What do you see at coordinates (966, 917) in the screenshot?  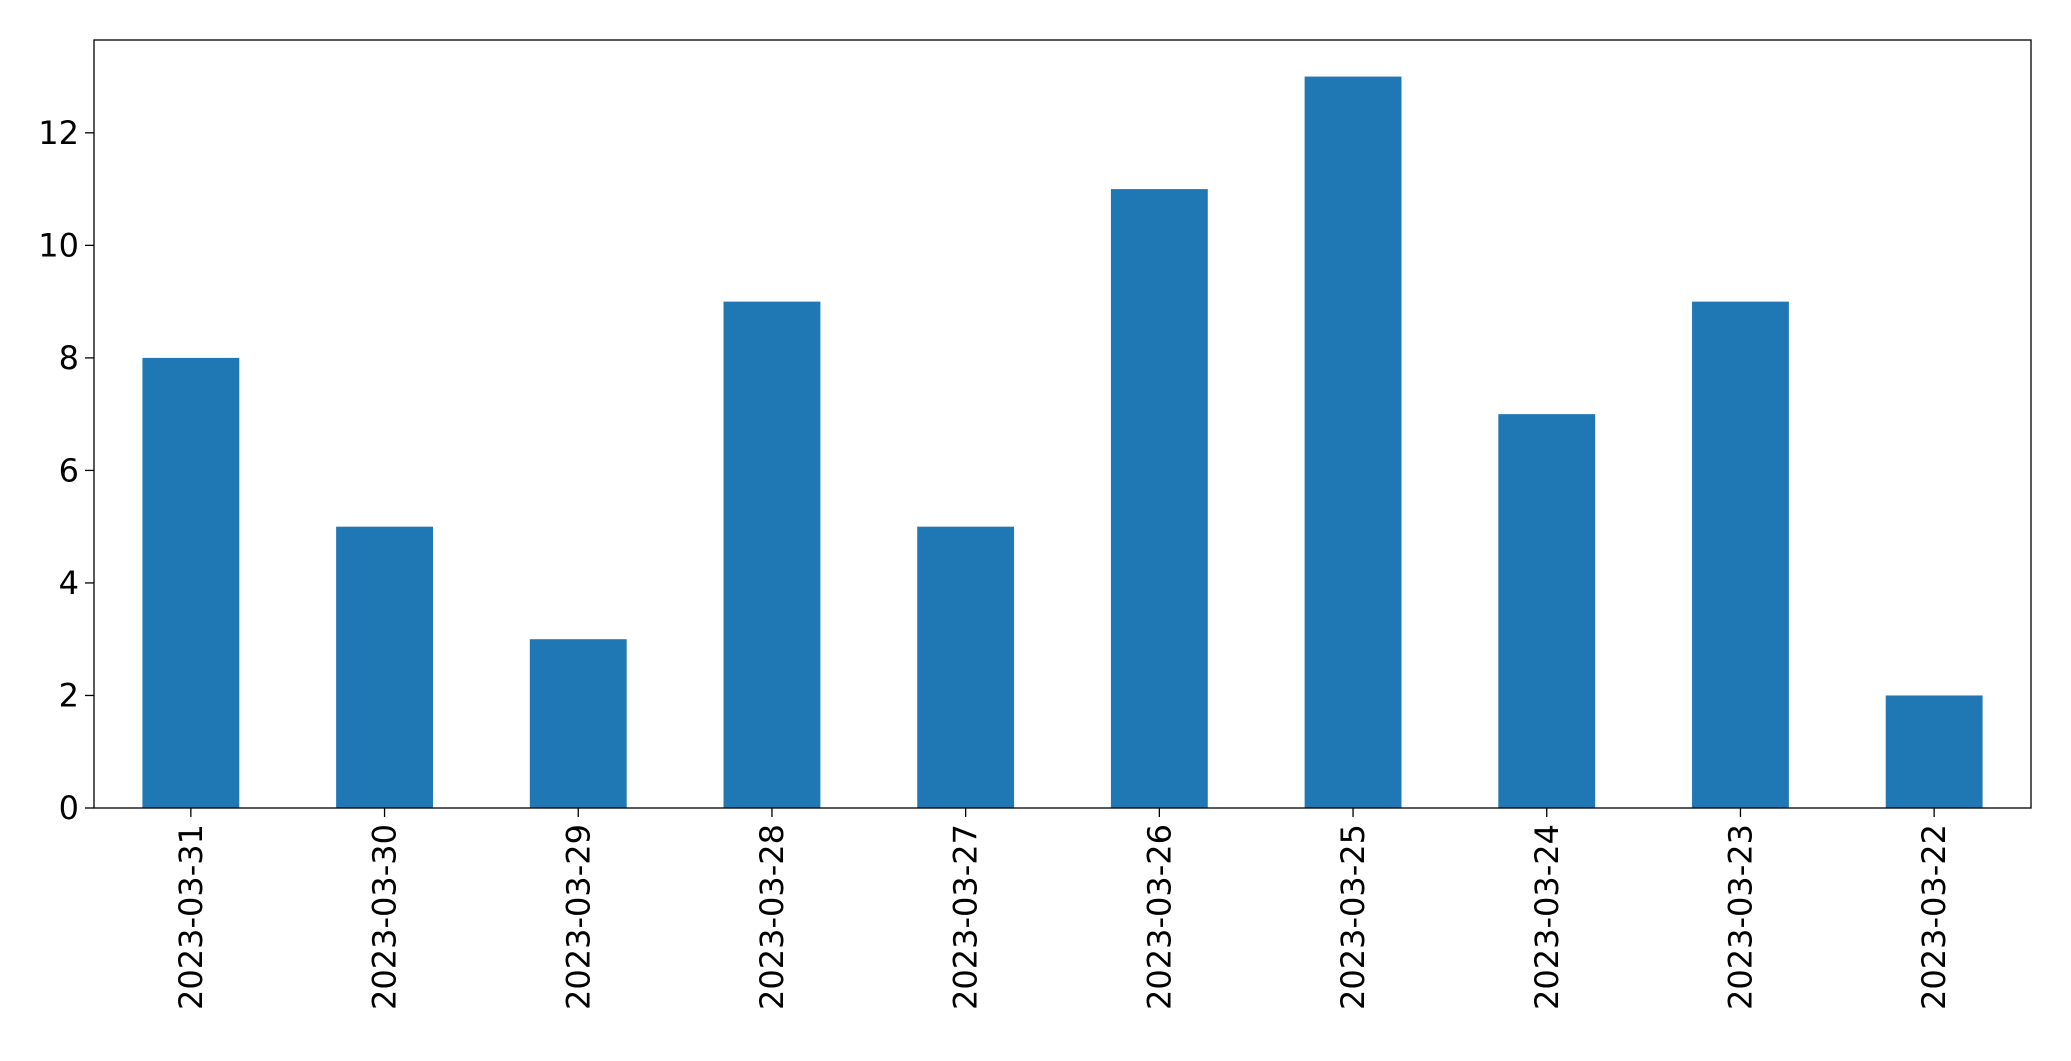 I see `x-tick-label: 2023-03-27` at bounding box center [966, 917].